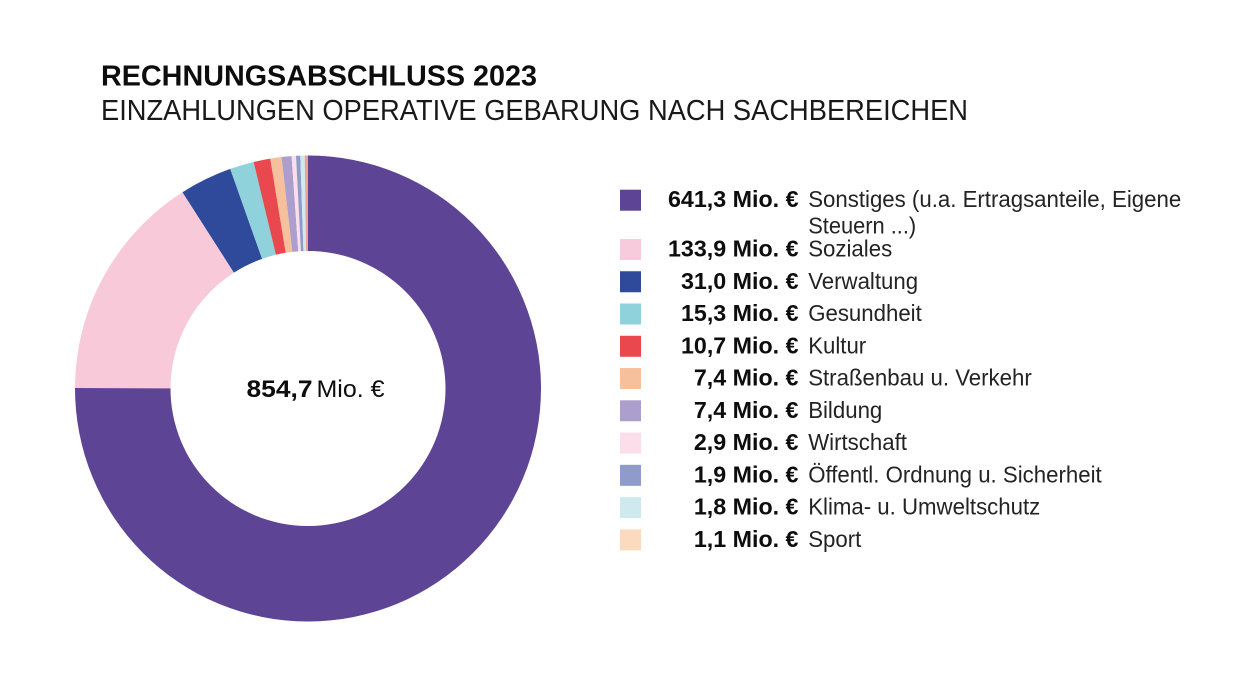 The height and width of the screenshot is (697, 1240). I want to click on svg-text: 1,8 Mio. €, so click(746, 507).